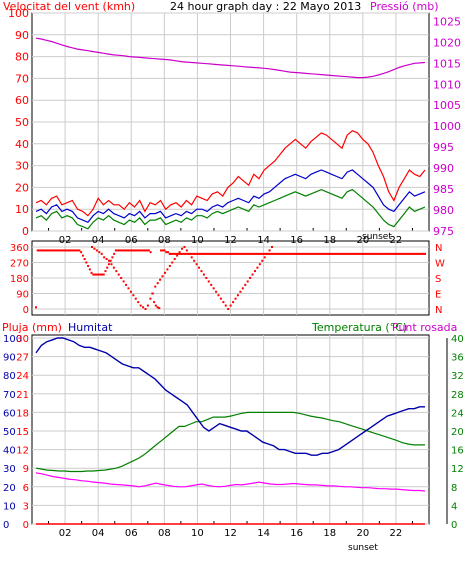 The image size is (470, 563). Describe the element at coordinates (9, 376) in the screenshot. I see `humidity-y-tick-label: 80` at that location.